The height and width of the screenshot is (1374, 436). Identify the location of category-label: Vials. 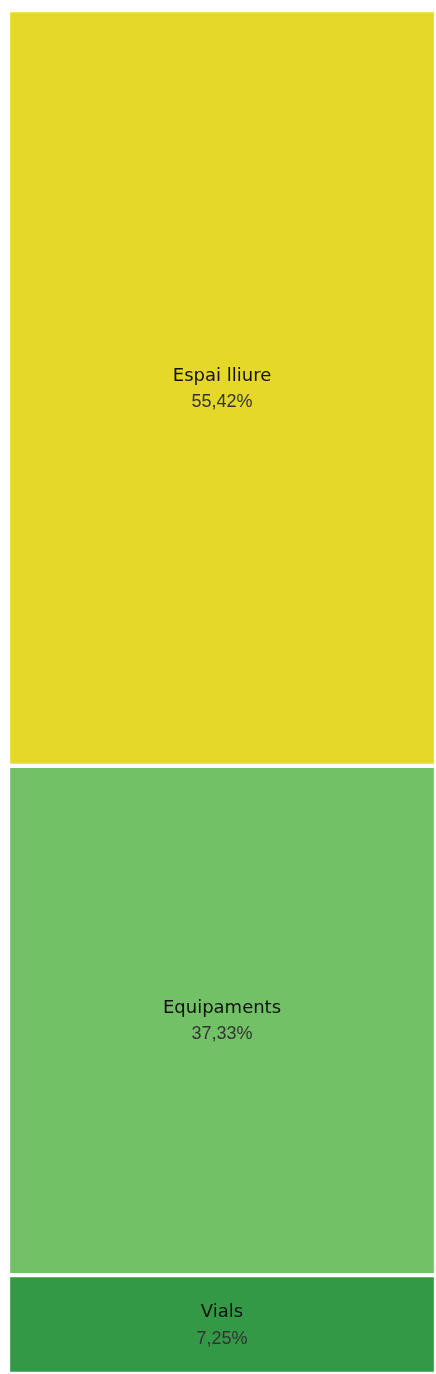
(222, 1311).